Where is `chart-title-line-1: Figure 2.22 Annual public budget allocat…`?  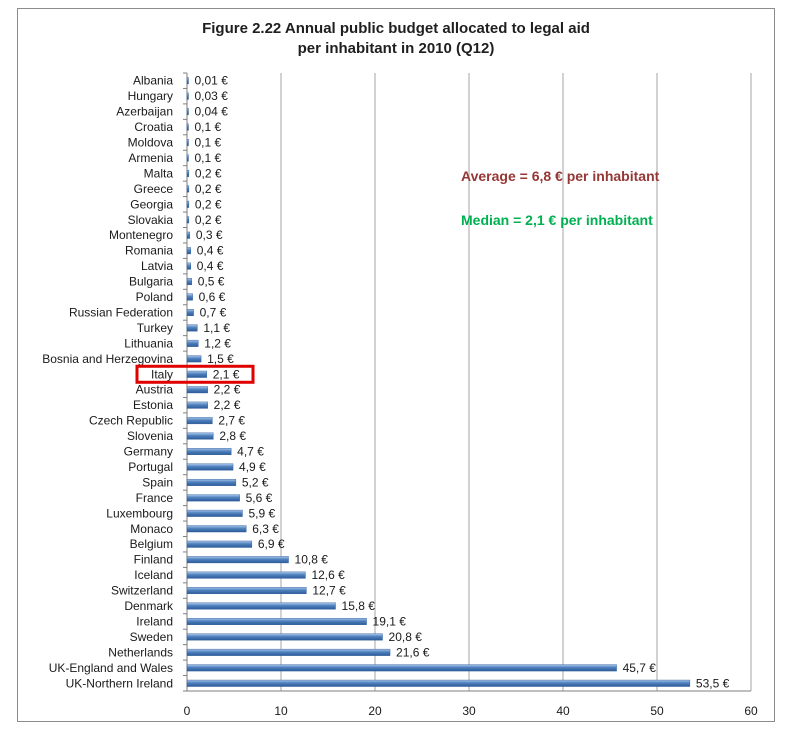 chart-title-line-1: Figure 2.22 Annual public budget allocat… is located at coordinates (396, 28).